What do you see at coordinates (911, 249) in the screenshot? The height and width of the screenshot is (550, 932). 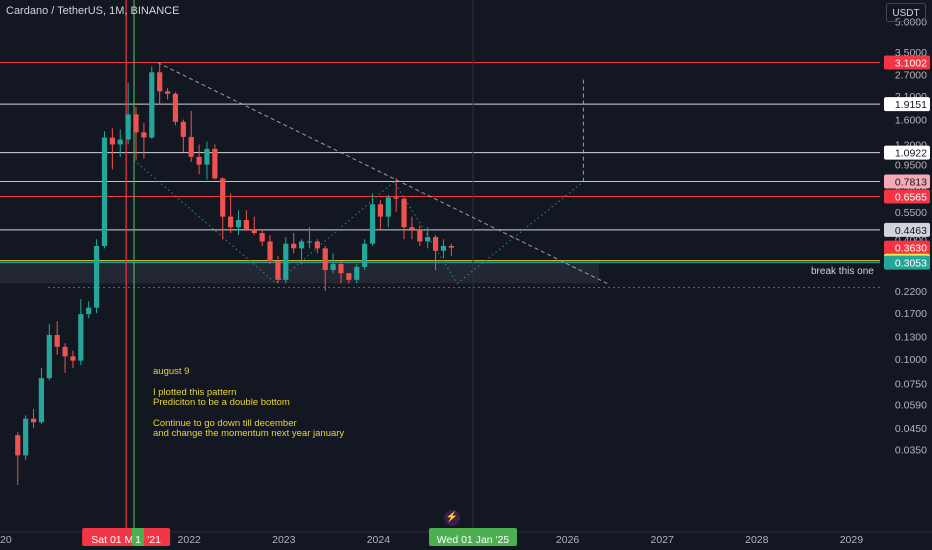 I see `price-label-text: 0.3630` at bounding box center [911, 249].